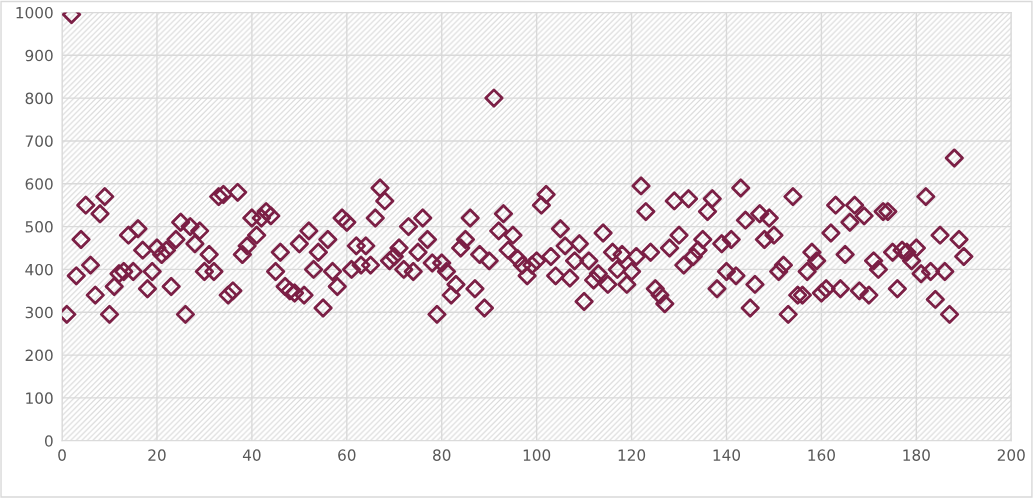 The height and width of the screenshot is (498, 1034). Describe the element at coordinates (347, 455) in the screenshot. I see `x-tick-label: 60` at that location.